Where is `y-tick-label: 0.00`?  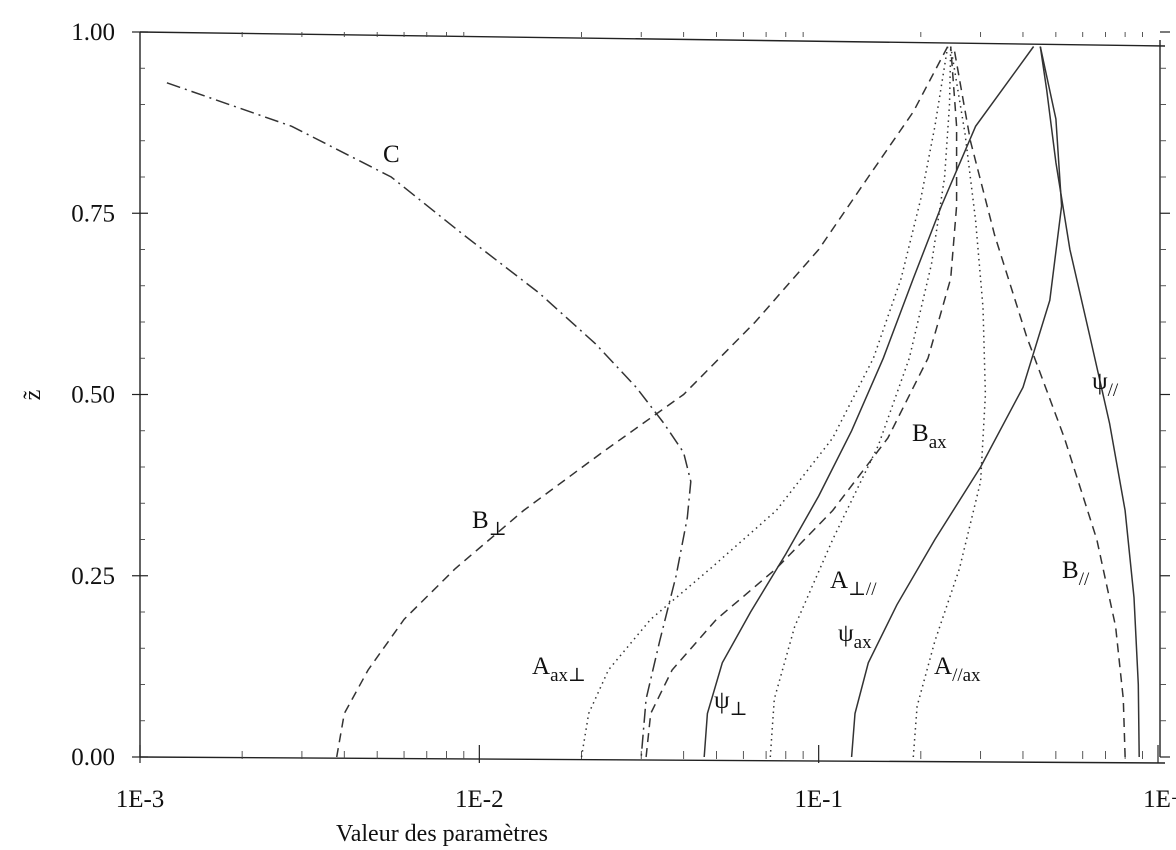
y-tick-label: 0.00 is located at coordinates (93, 757).